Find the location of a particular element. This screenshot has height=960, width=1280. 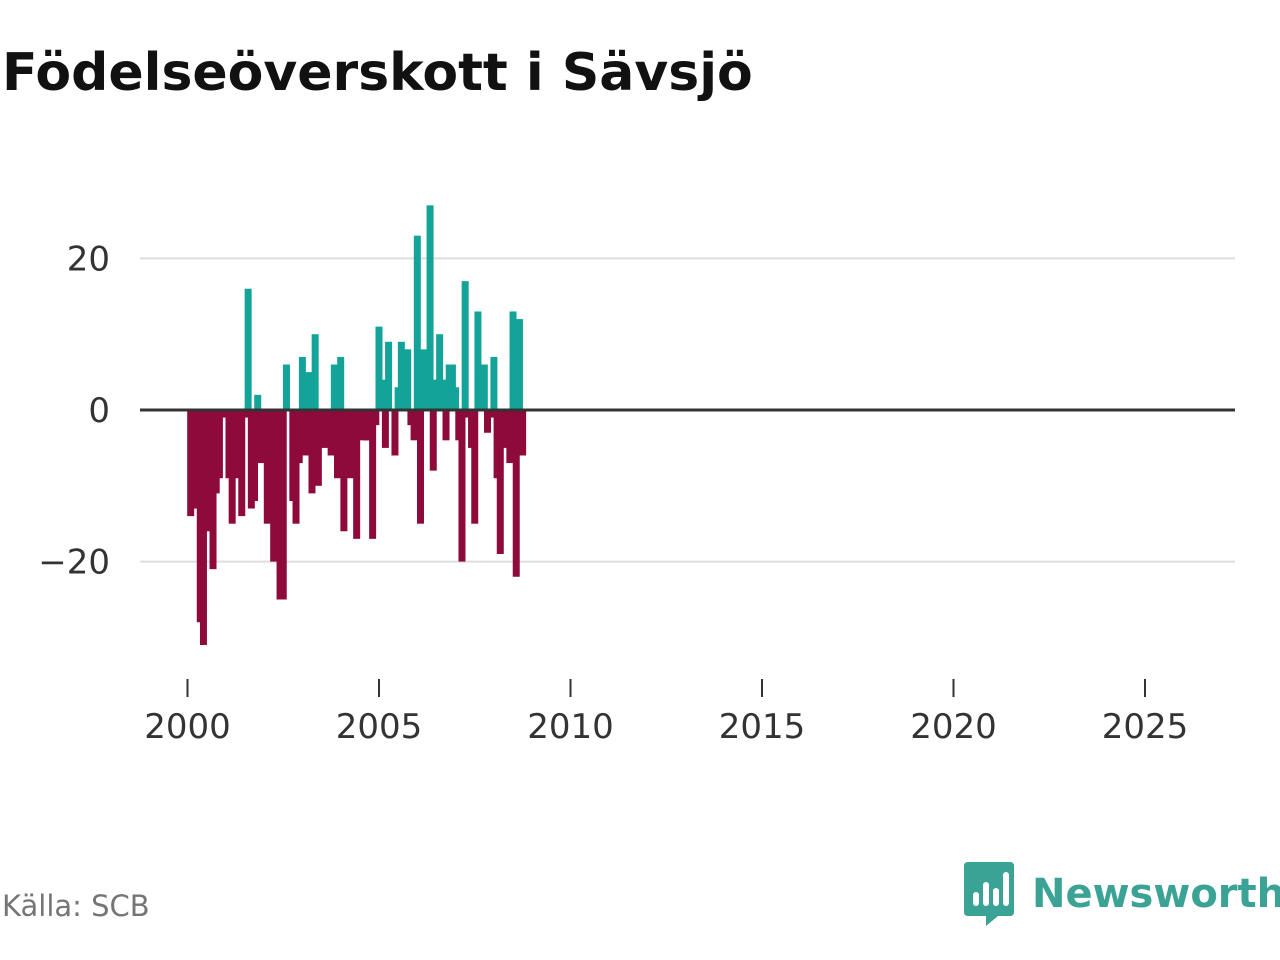

x-tick-label: 2000 is located at coordinates (187, 727).